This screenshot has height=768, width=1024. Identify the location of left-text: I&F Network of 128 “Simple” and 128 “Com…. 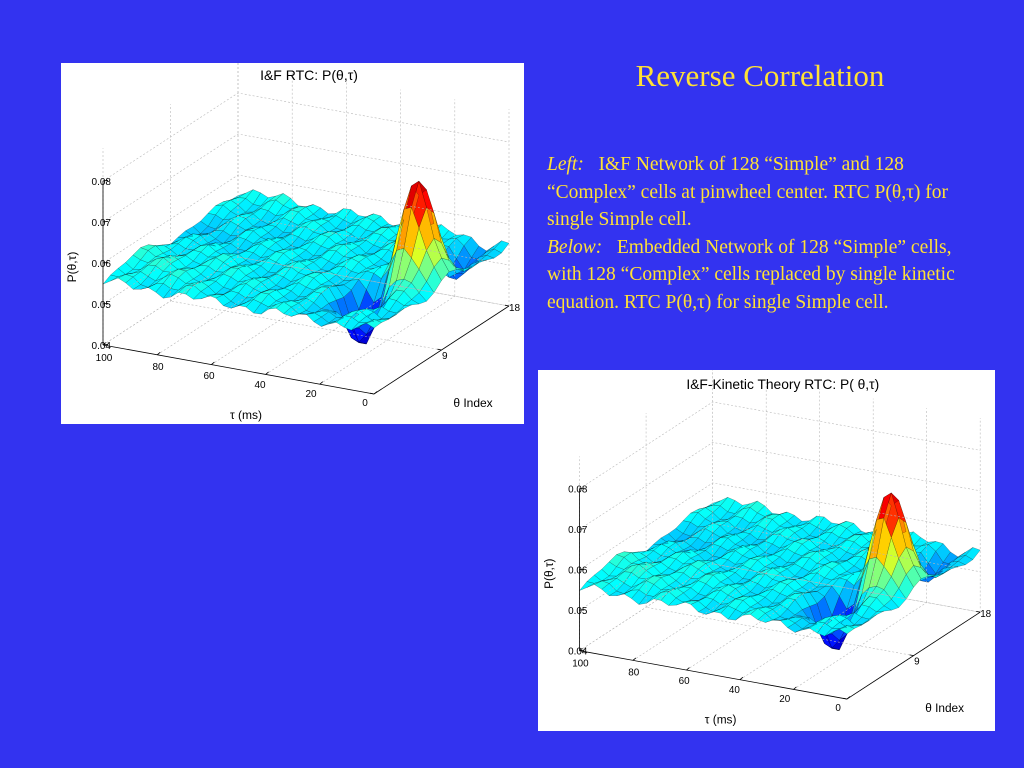
(748, 192).